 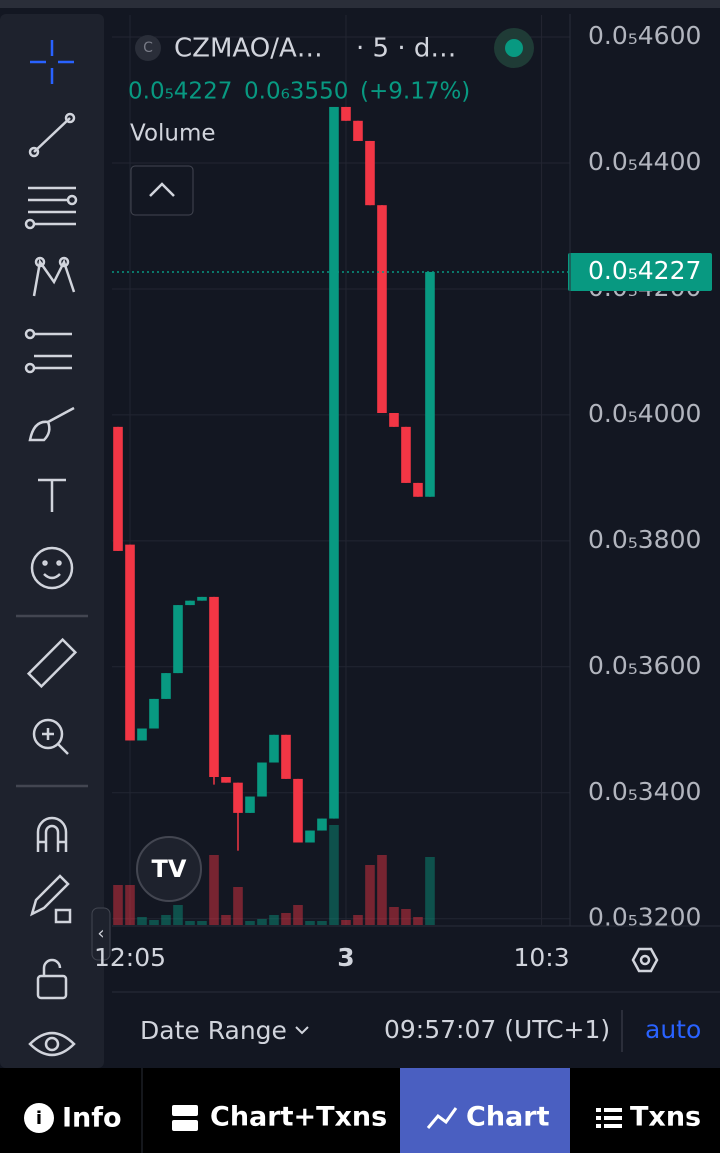 What do you see at coordinates (52, 62) in the screenshot?
I see `crosshair-icon` at bounding box center [52, 62].